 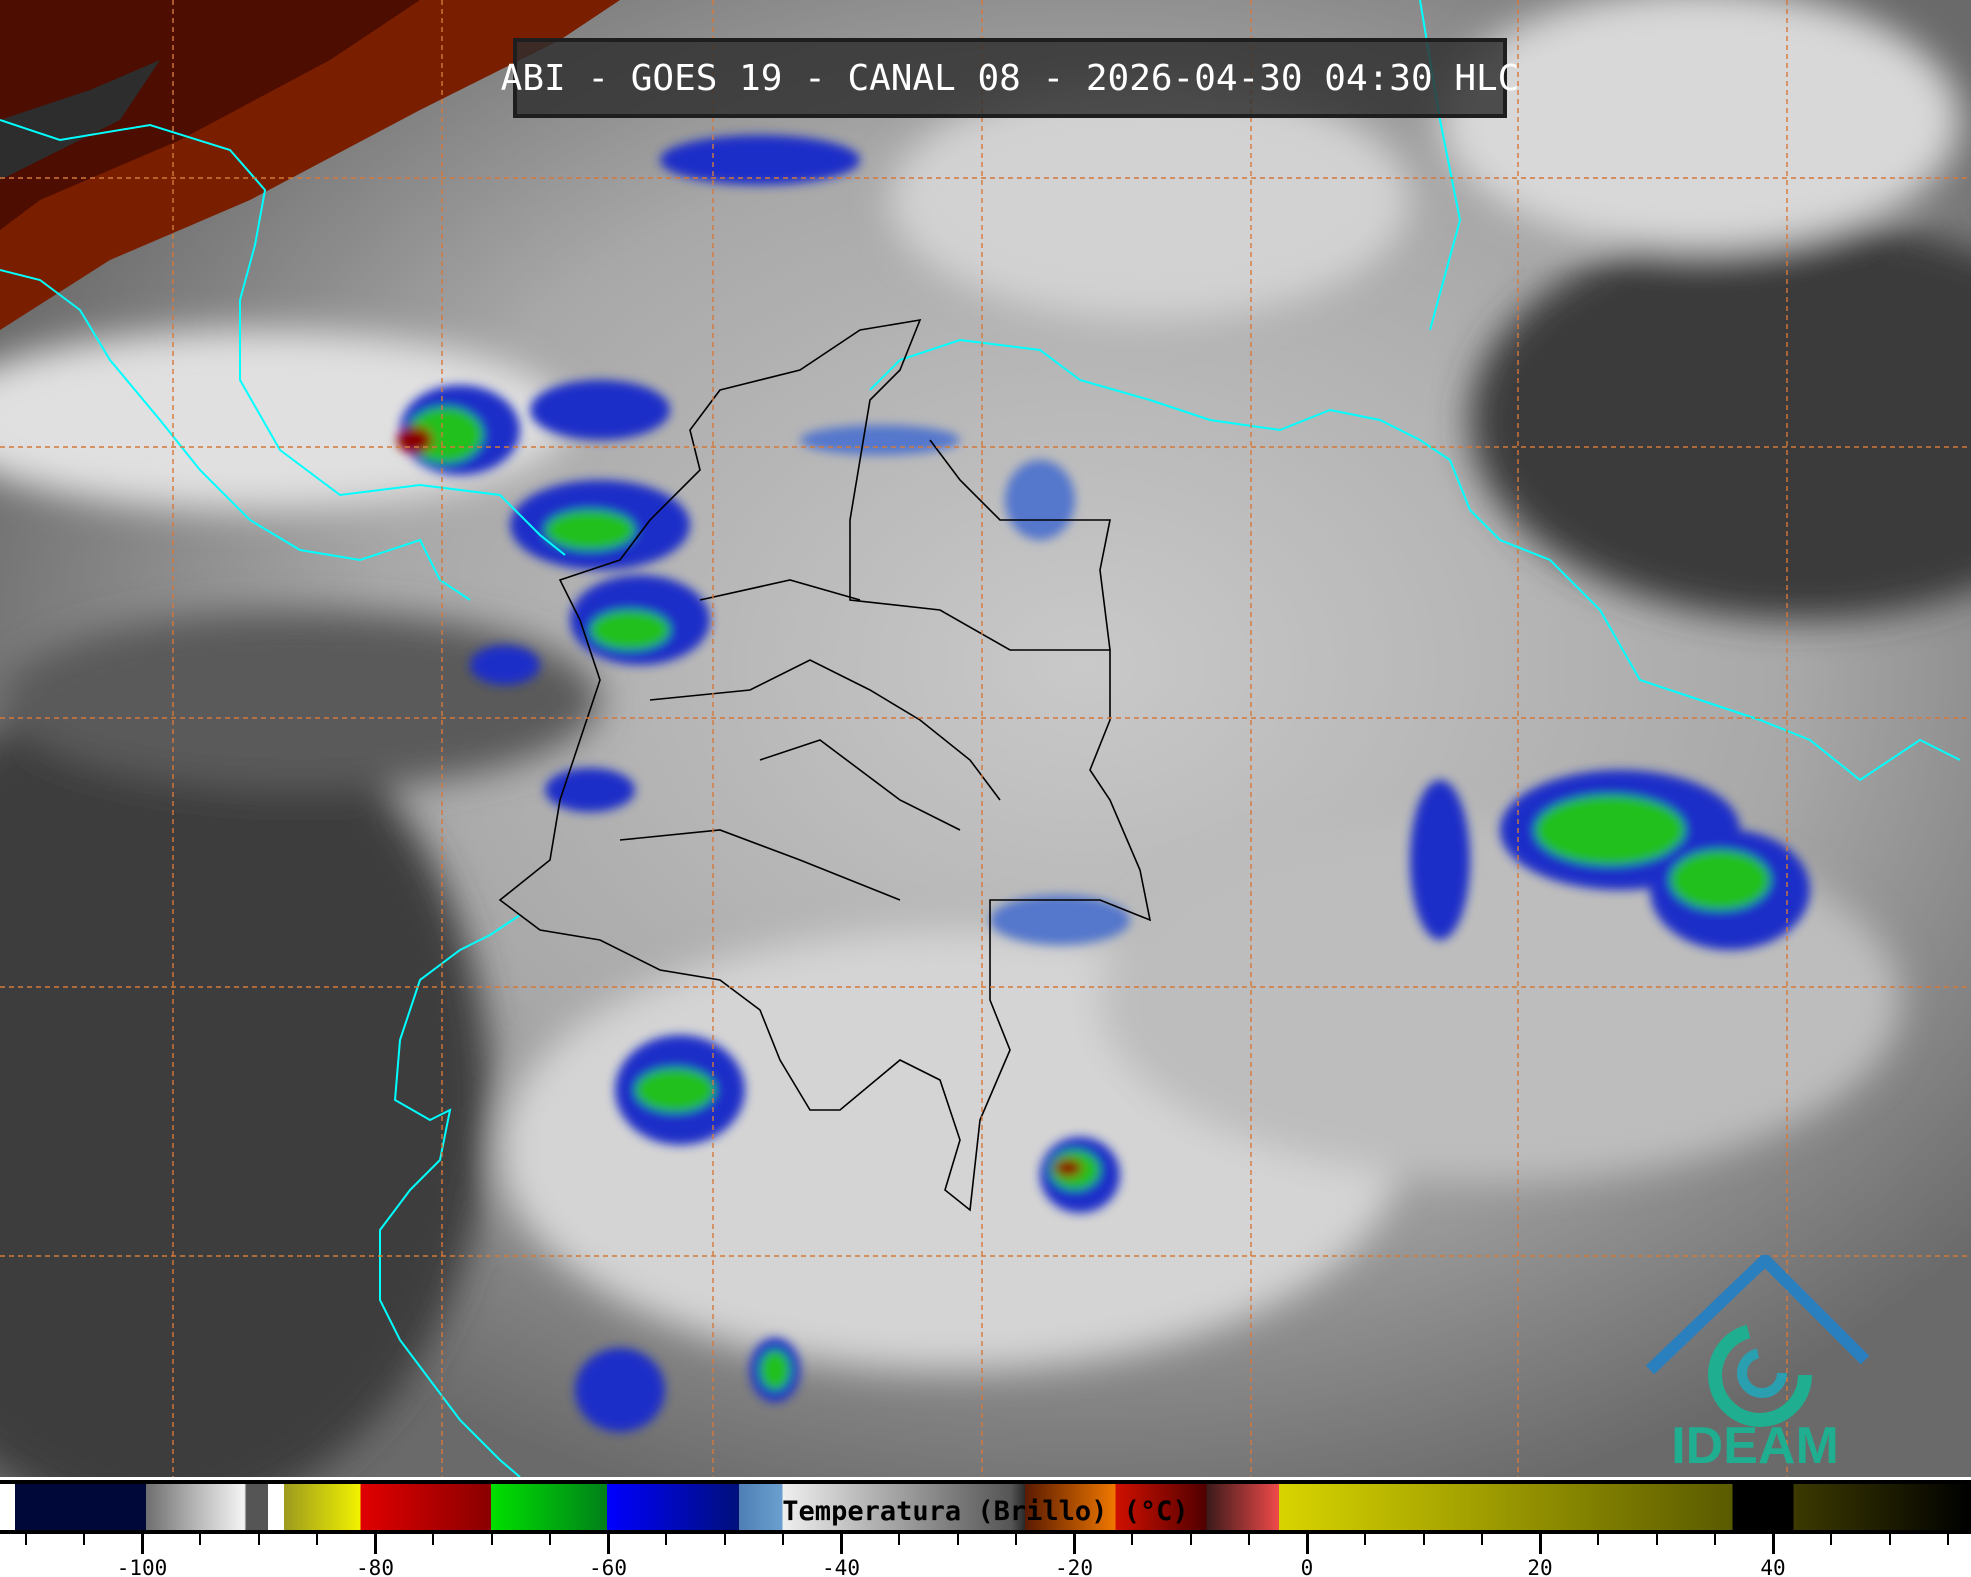 I want to click on colorbar-tick-label: -40, so click(x=841, y=1566).